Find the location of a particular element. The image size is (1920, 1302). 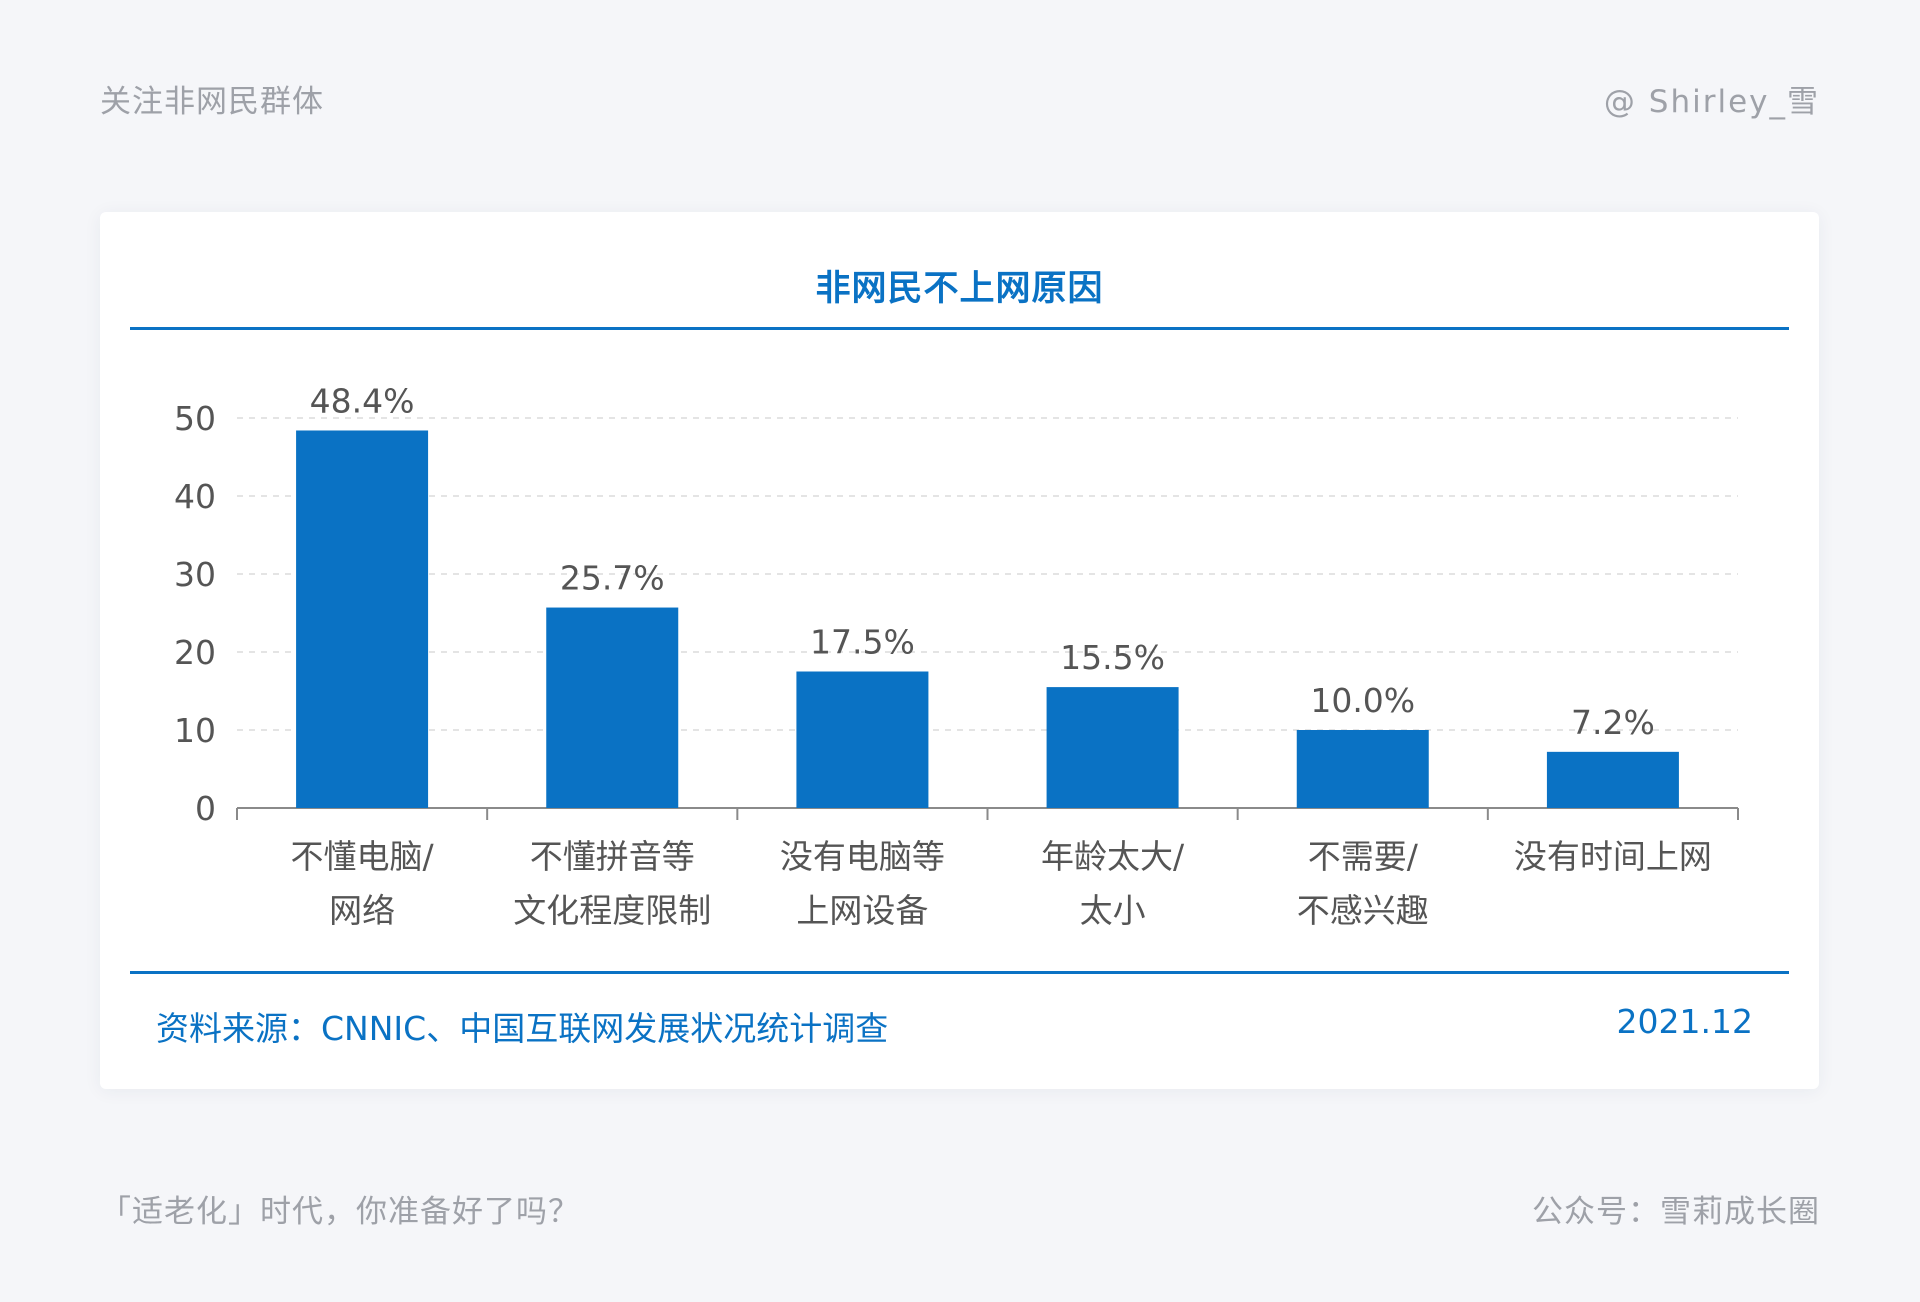

y-tick-label: 30 is located at coordinates (195, 574).